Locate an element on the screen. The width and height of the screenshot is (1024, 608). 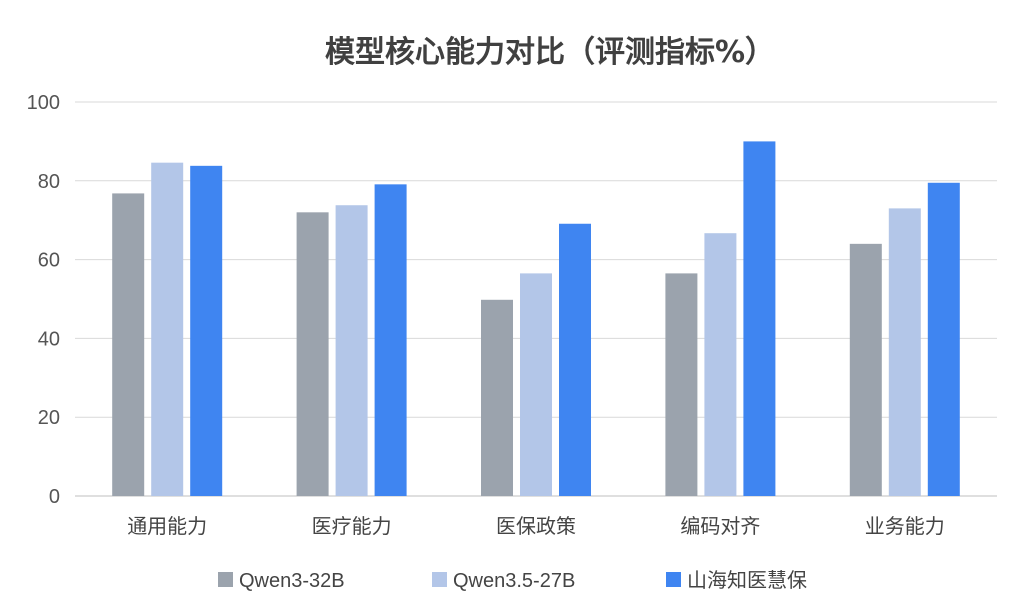
legend-label: Qwen3-32B is located at coordinates (292, 581).